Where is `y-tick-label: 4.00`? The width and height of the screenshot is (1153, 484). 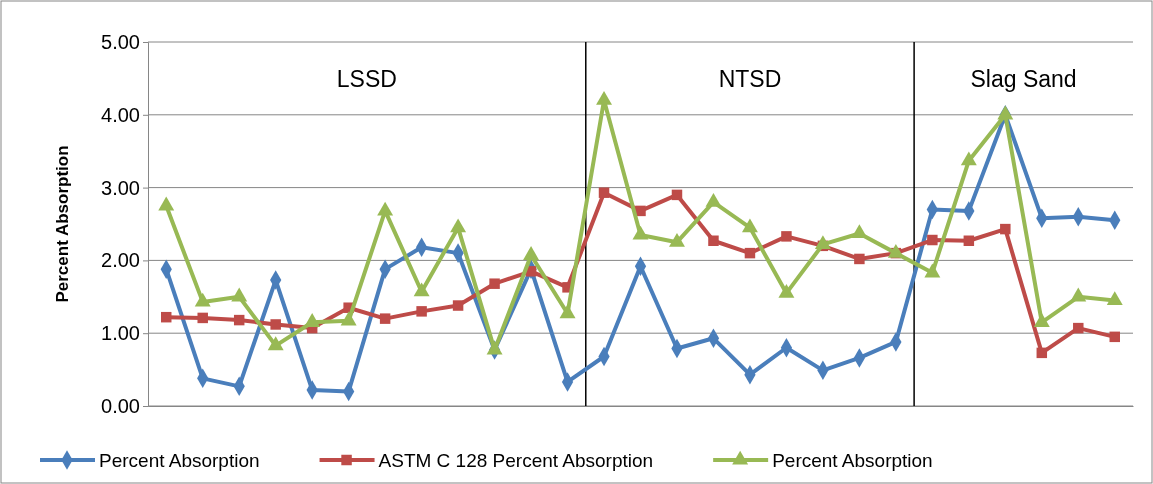
y-tick-label: 4.00 is located at coordinates (120, 114).